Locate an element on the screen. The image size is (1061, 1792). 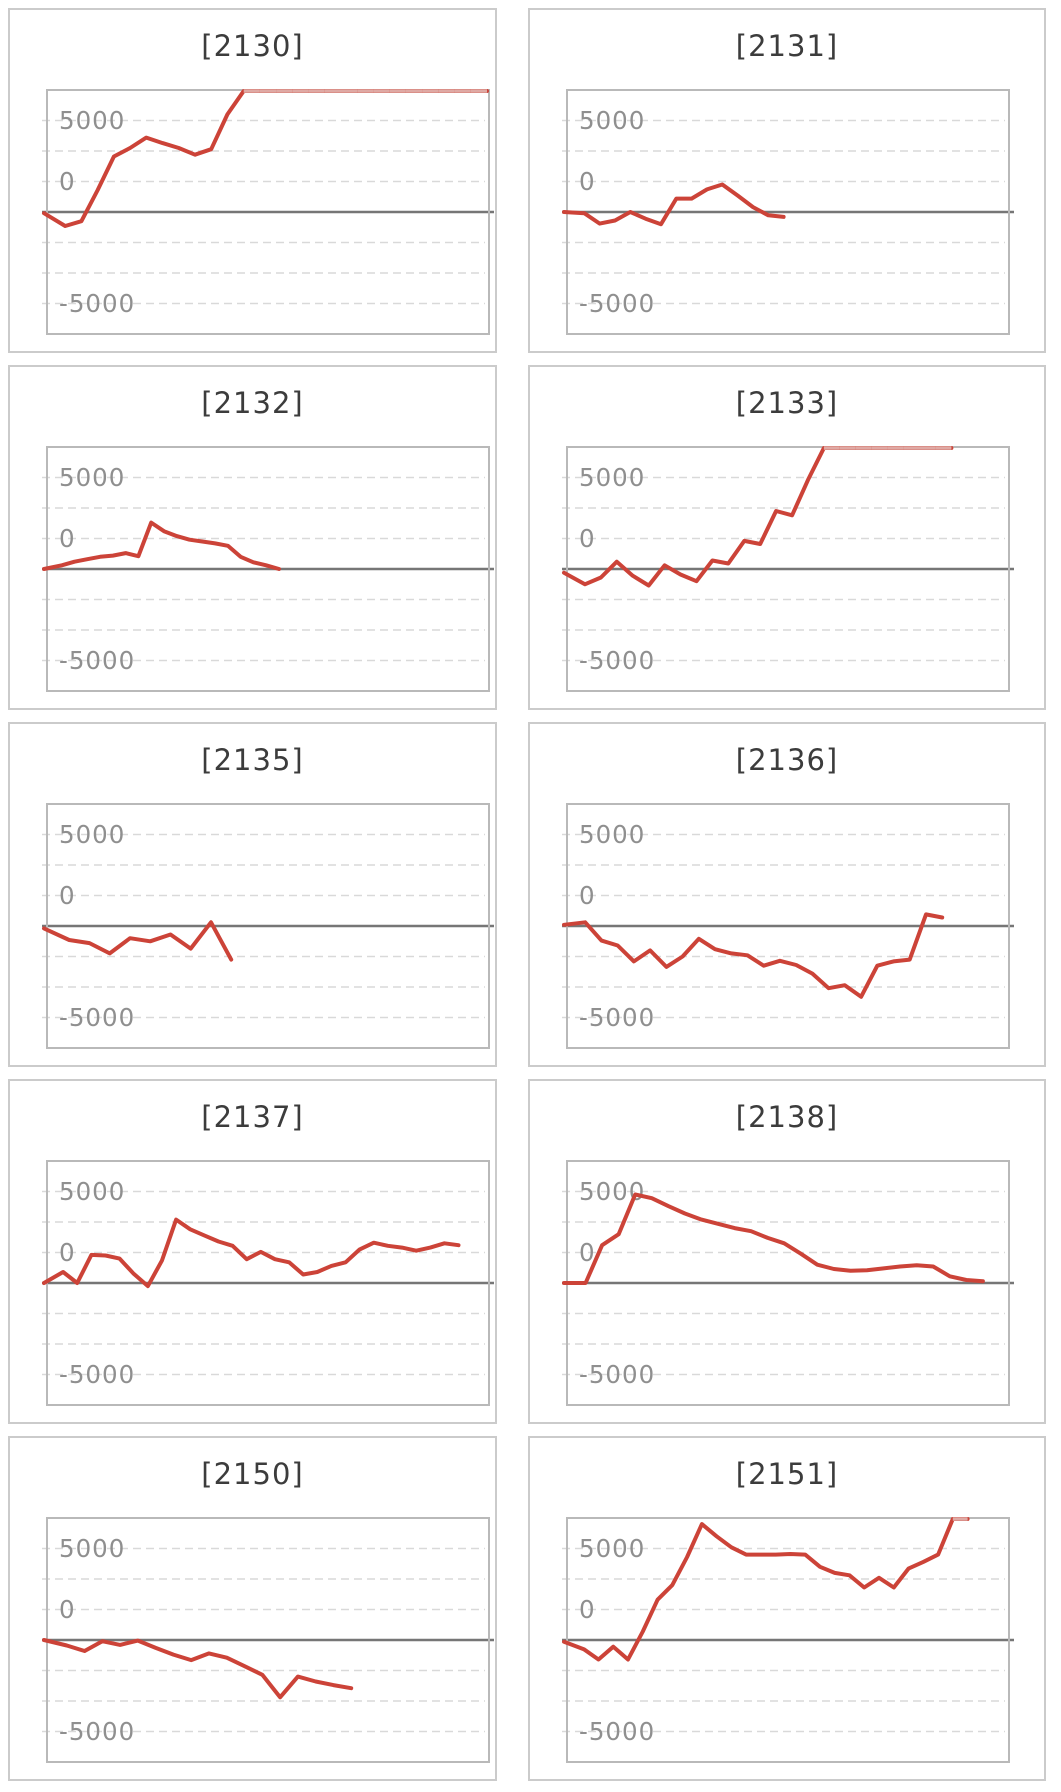
machine-number-title: [2130] is located at coordinates (252, 46).